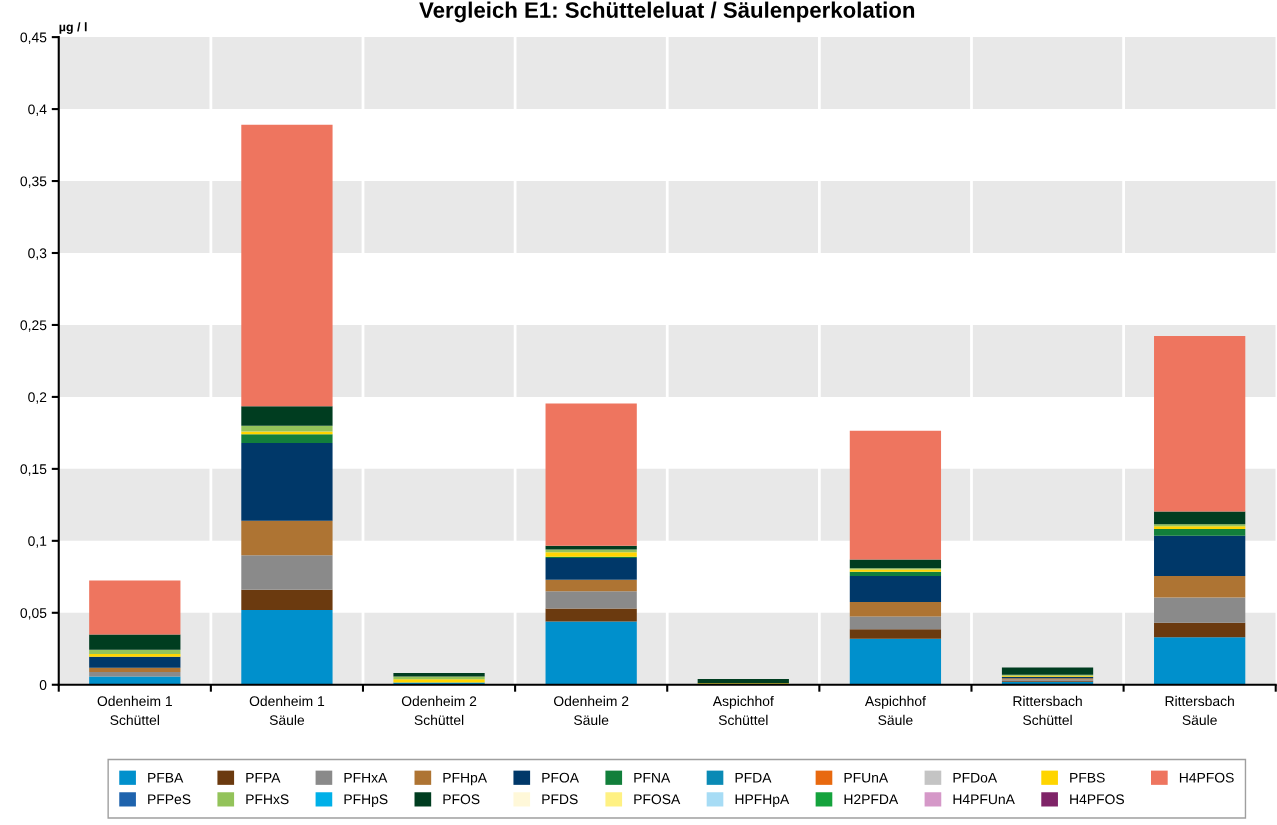 The height and width of the screenshot is (825, 1277). I want to click on y-tick-label: 0,15, so click(33, 470).